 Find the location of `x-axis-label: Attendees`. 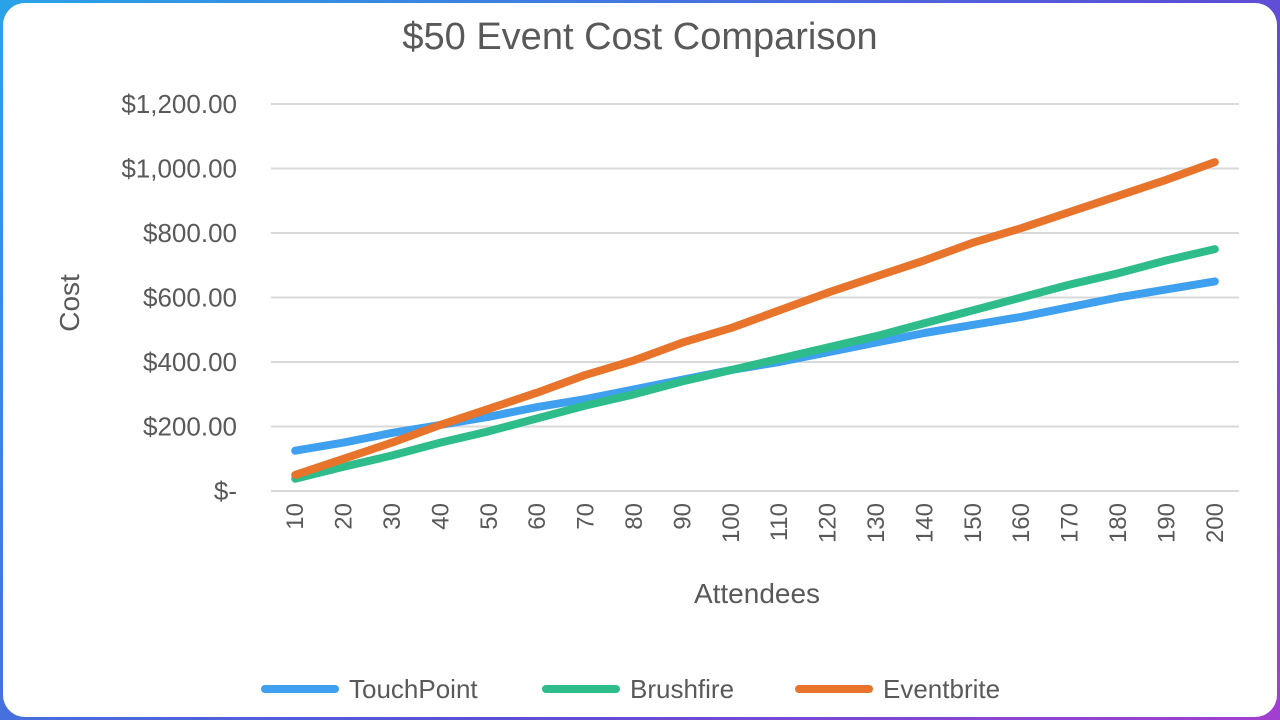

x-axis-label: Attendees is located at coordinates (757, 593).